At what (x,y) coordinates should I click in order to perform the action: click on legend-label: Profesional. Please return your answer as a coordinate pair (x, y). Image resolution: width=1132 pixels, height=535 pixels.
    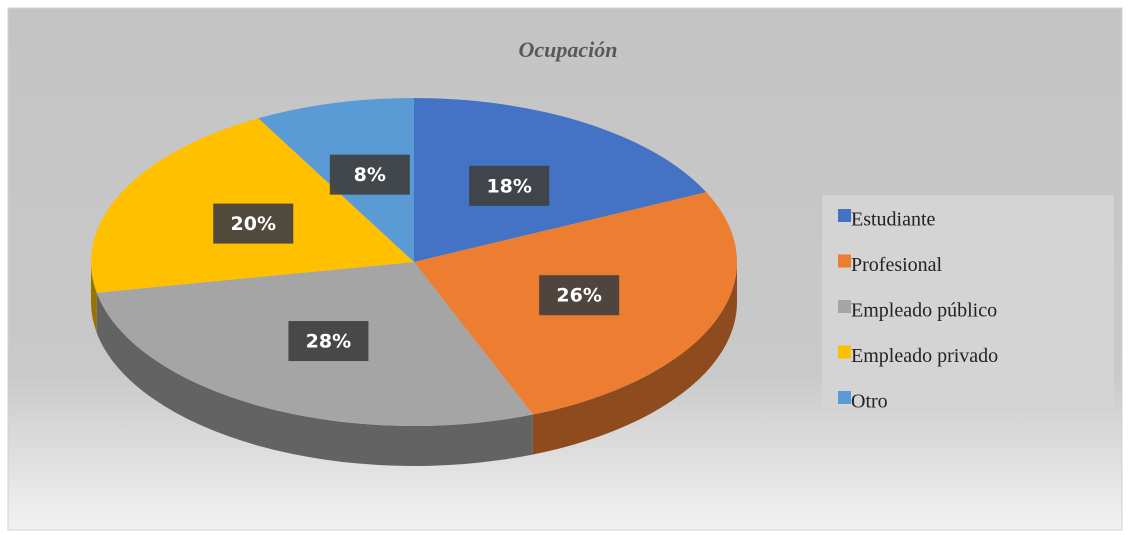
    Looking at the image, I should click on (897, 265).